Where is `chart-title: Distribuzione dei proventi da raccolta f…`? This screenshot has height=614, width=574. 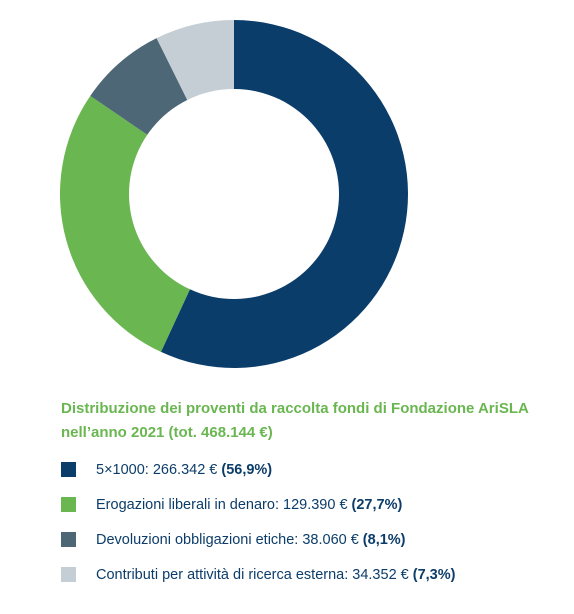
chart-title: Distribuzione dei proventi da raccolta f… is located at coordinates (295, 420).